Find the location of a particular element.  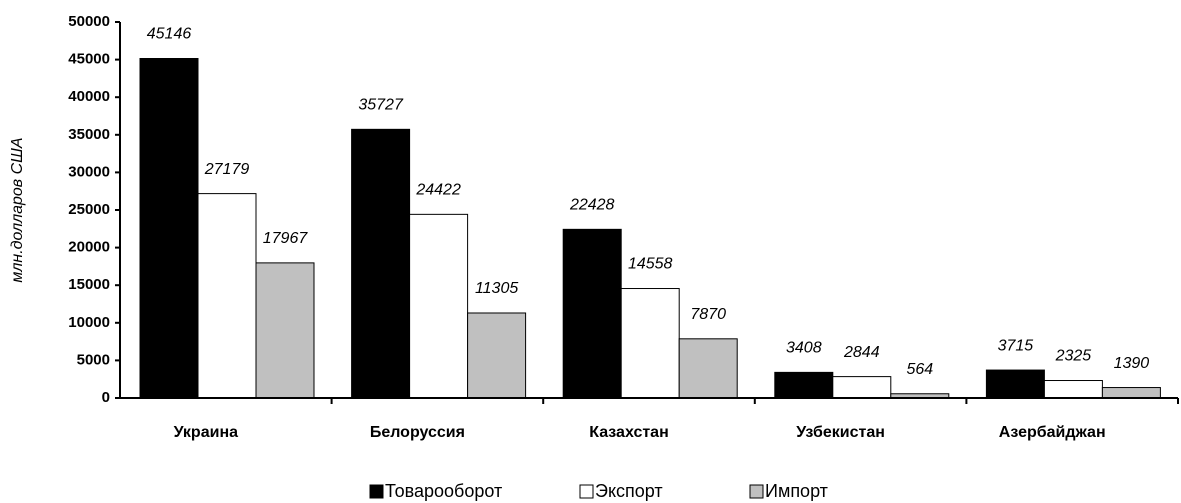

x-tick-label: Украина is located at coordinates (206, 432).